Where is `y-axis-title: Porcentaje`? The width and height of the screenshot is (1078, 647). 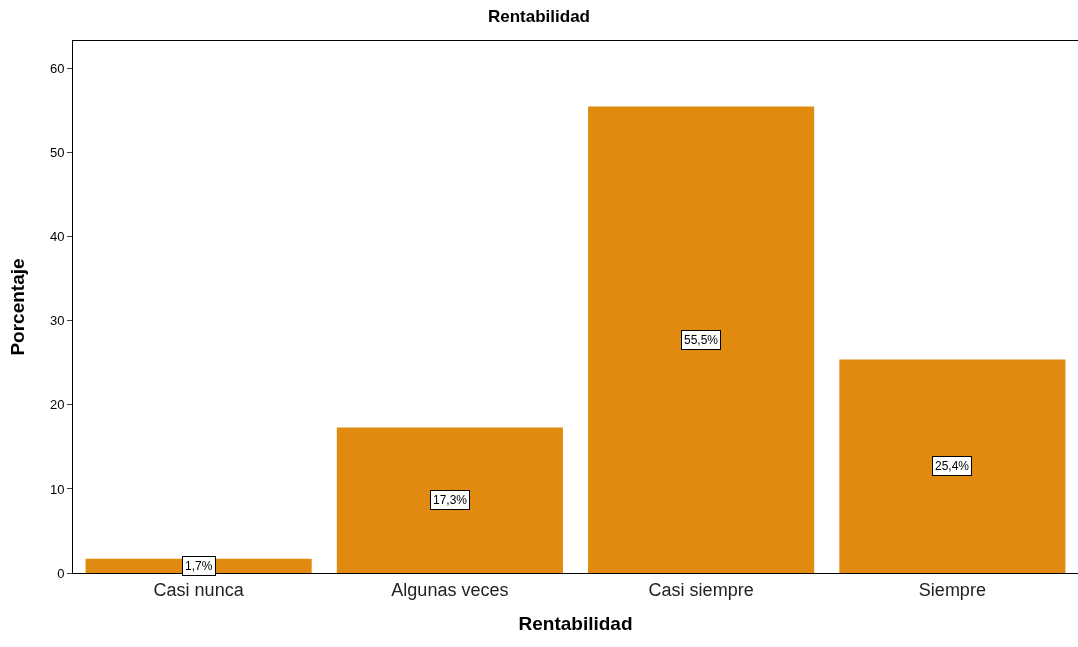 y-axis-title: Porcentaje is located at coordinates (17, 307).